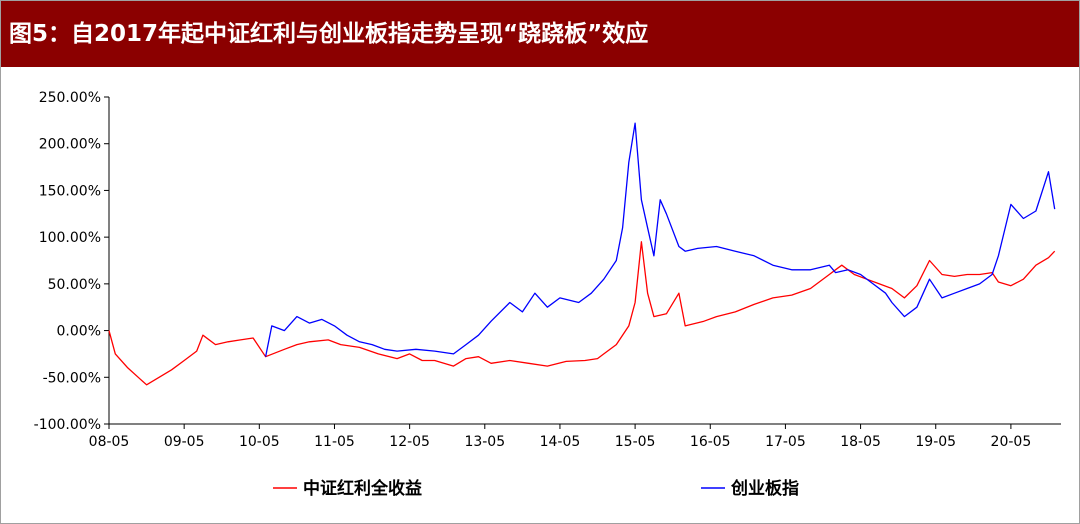 The image size is (1080, 524). I want to click on x-tick-label: 14-05, so click(560, 442).